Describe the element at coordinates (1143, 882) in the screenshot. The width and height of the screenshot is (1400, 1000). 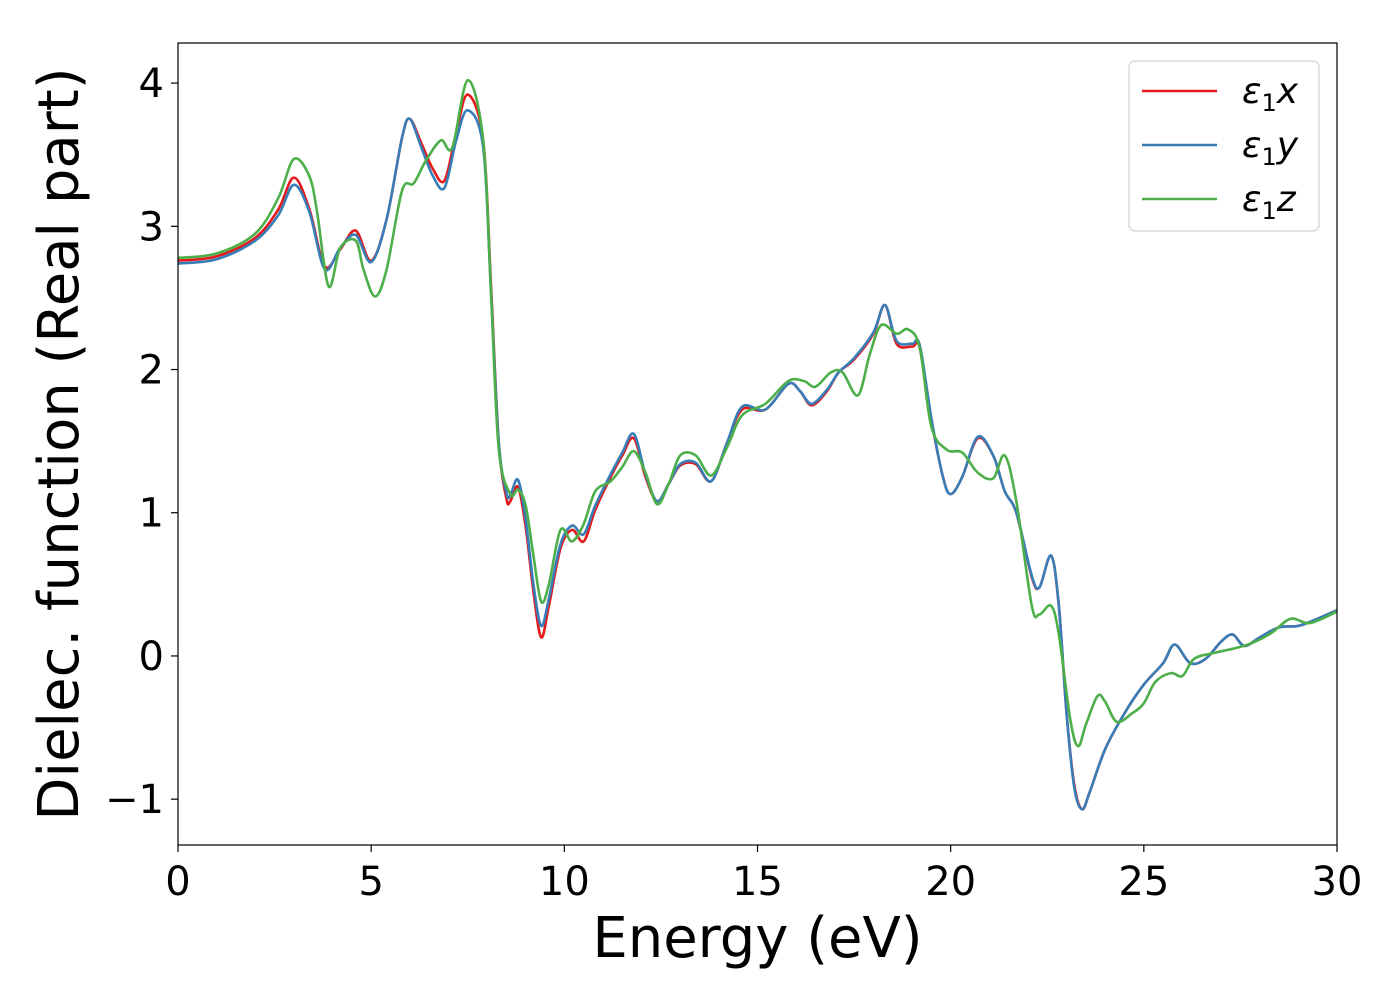
I see `x-tick-label: 25` at that location.